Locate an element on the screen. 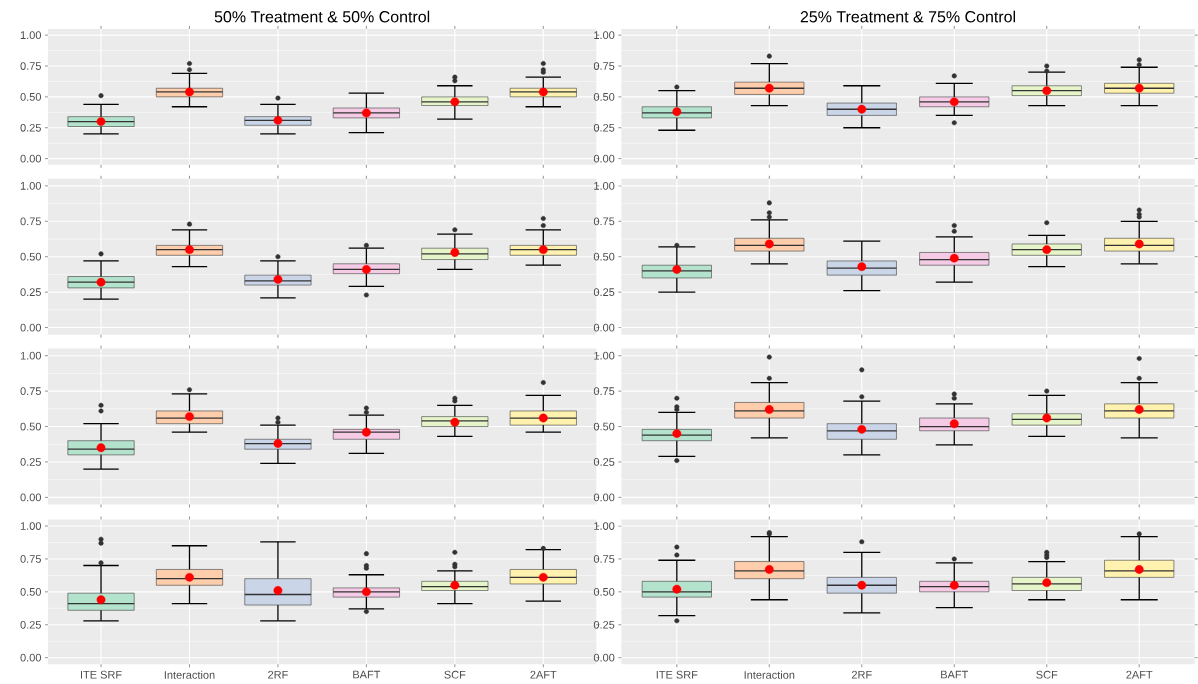 The height and width of the screenshot is (684, 1198). chart-title: 25% Treatment & 75% Control is located at coordinates (907, 16).